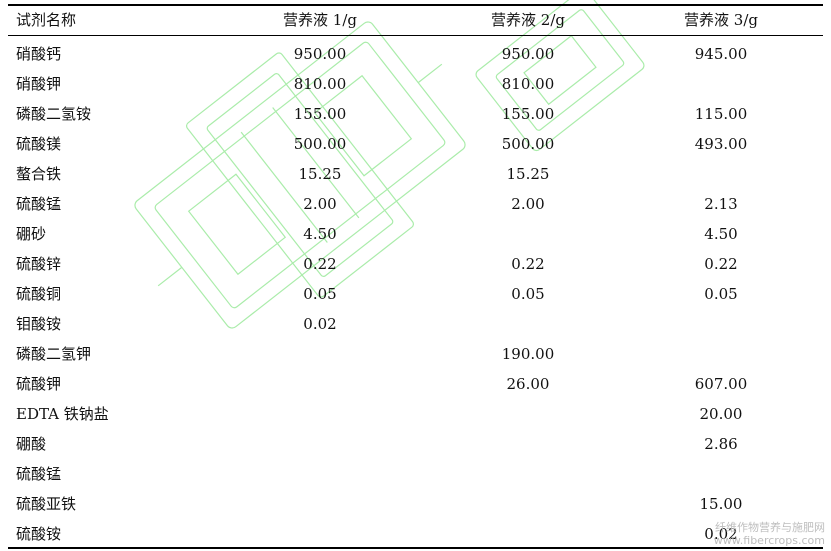 This screenshot has height=551, width=831. I want to click on table-row: 硝酸钾 810.00 810.00, so click(415, 84).